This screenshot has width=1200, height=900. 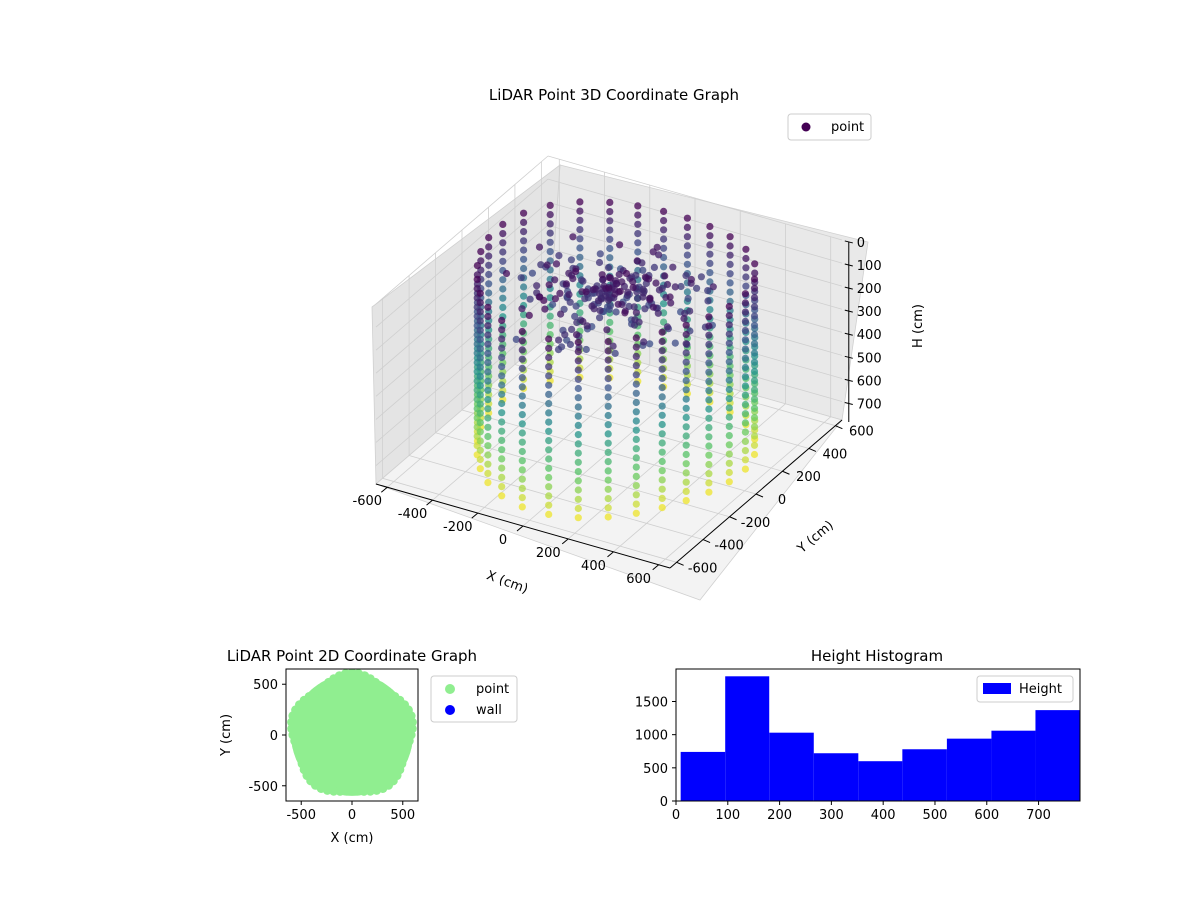 What do you see at coordinates (883, 815) in the screenshot?
I see `histogram-x-tick-label: 400` at bounding box center [883, 815].